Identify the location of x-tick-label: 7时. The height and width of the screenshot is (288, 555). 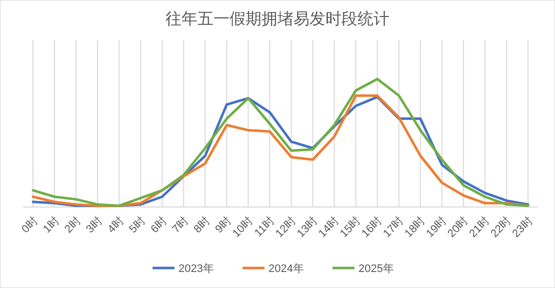
(180, 225).